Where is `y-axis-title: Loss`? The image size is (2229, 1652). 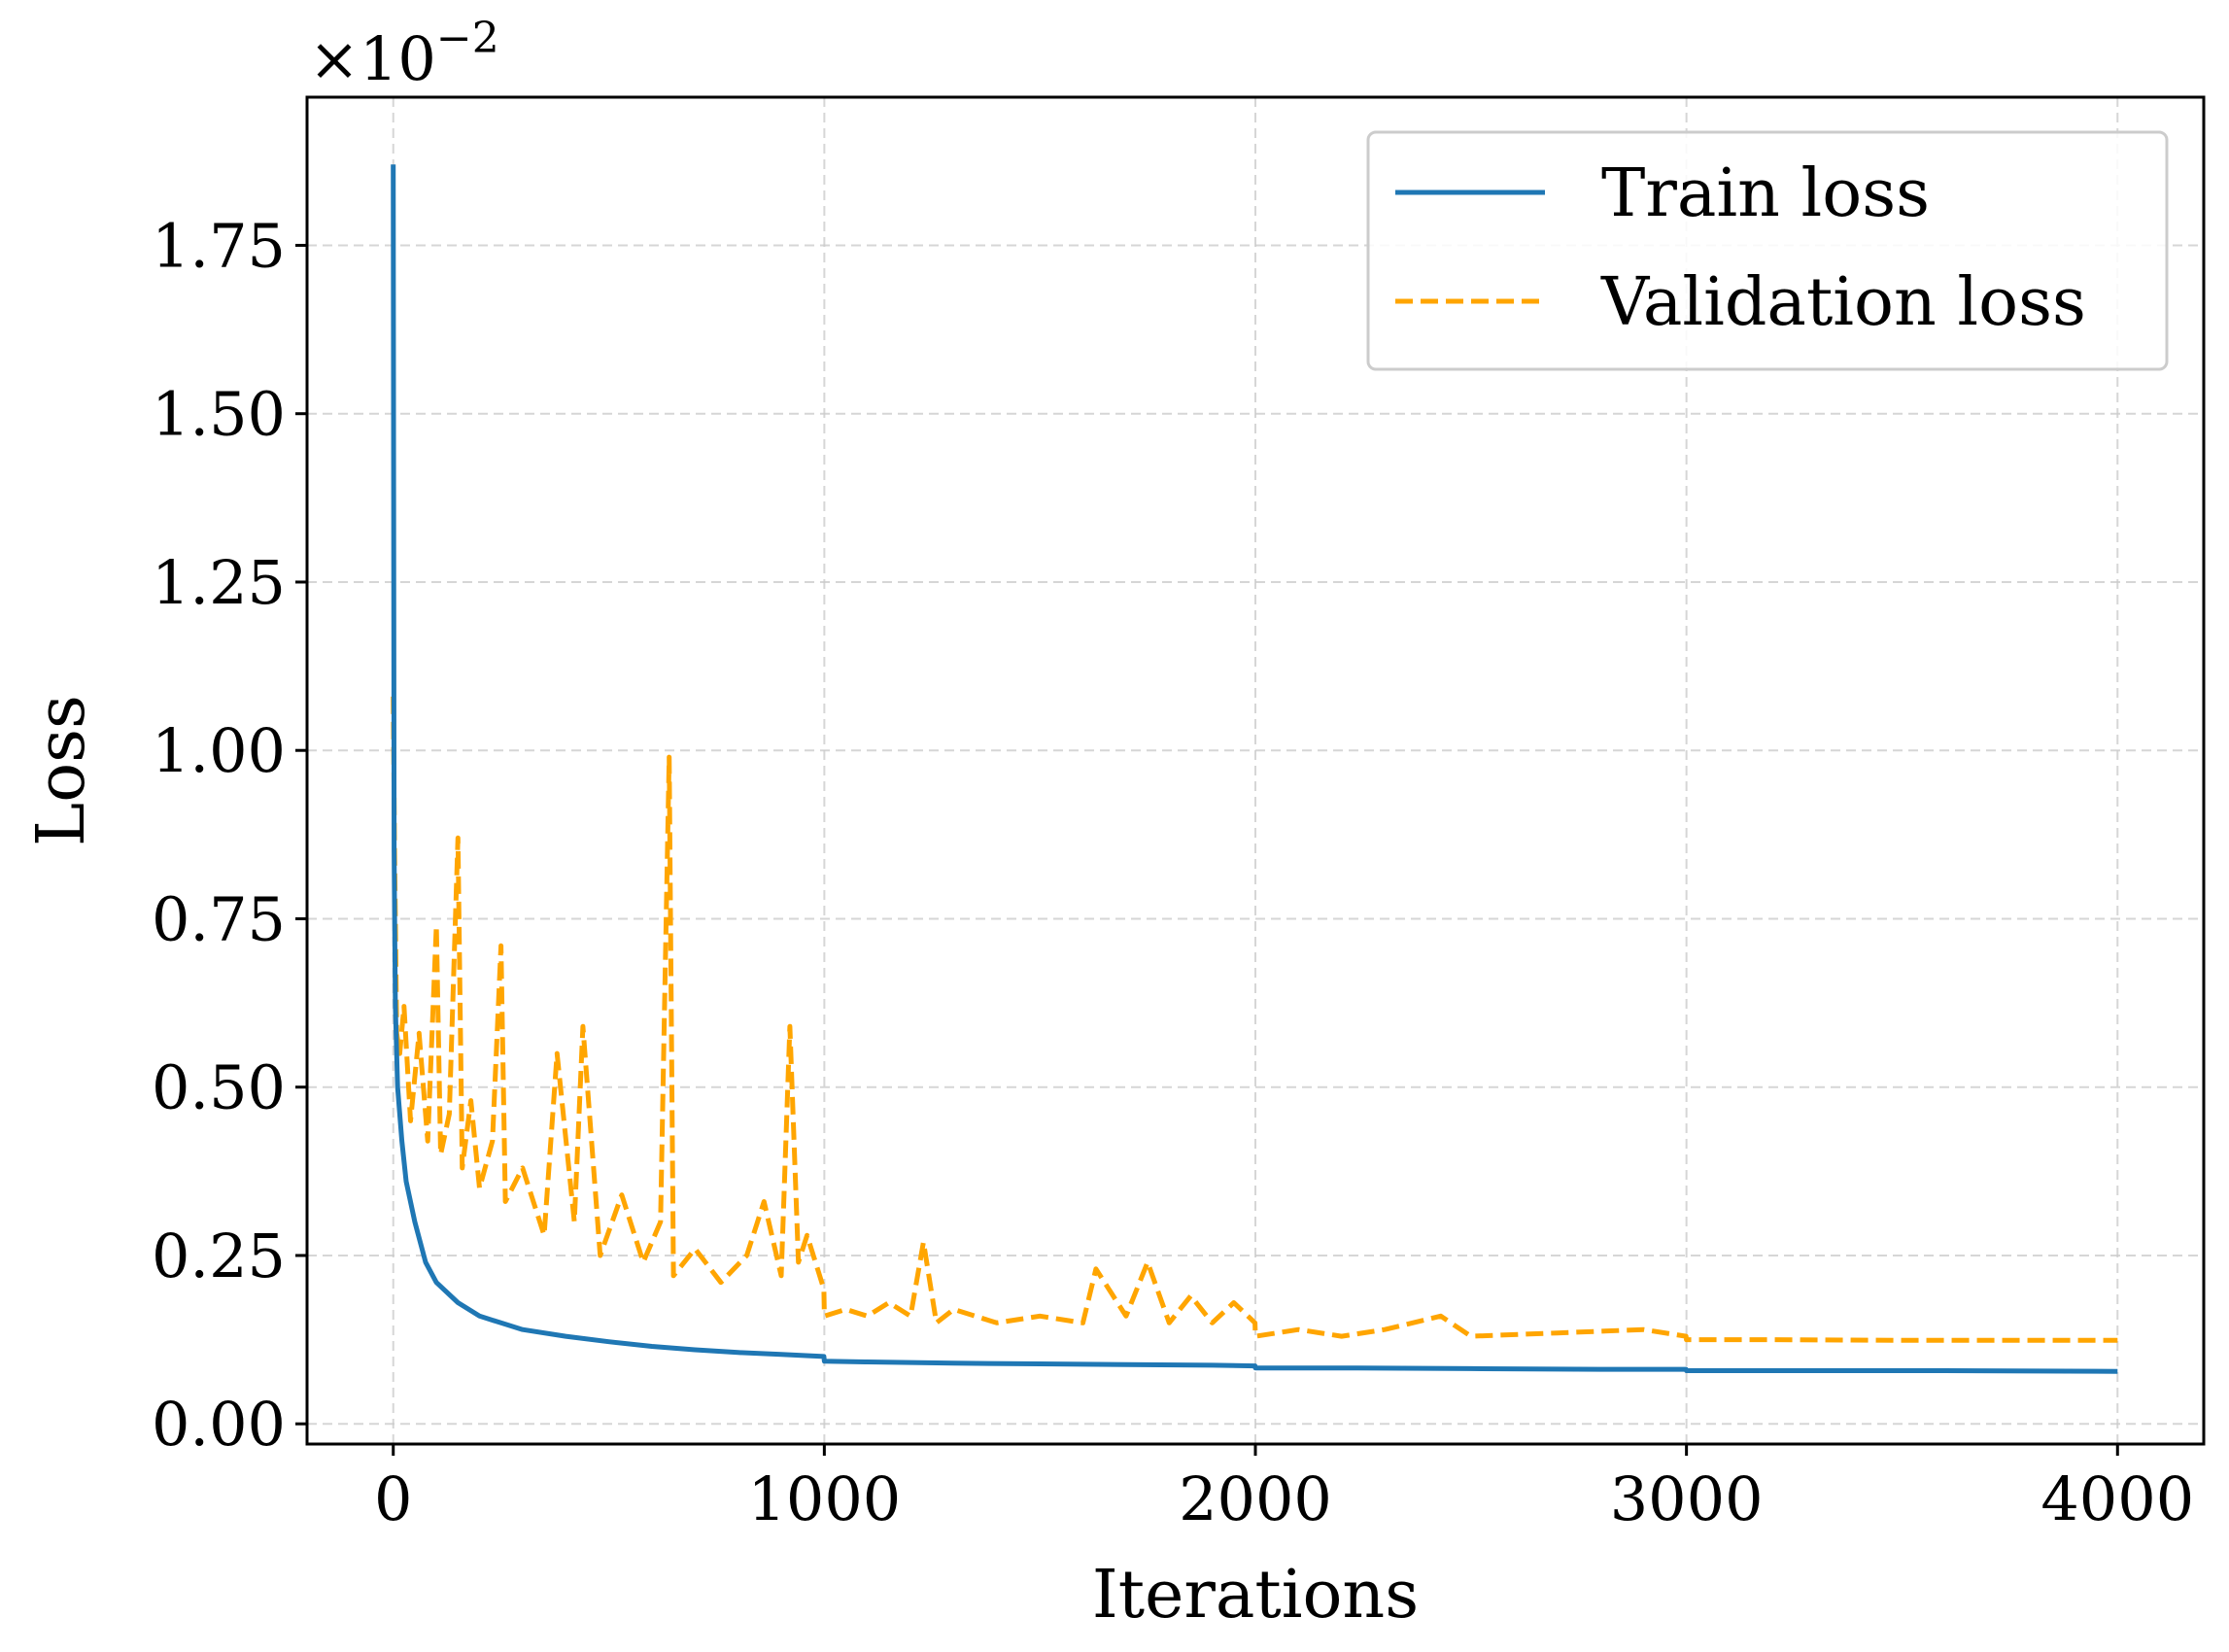 y-axis-title: Loss is located at coordinates (61, 771).